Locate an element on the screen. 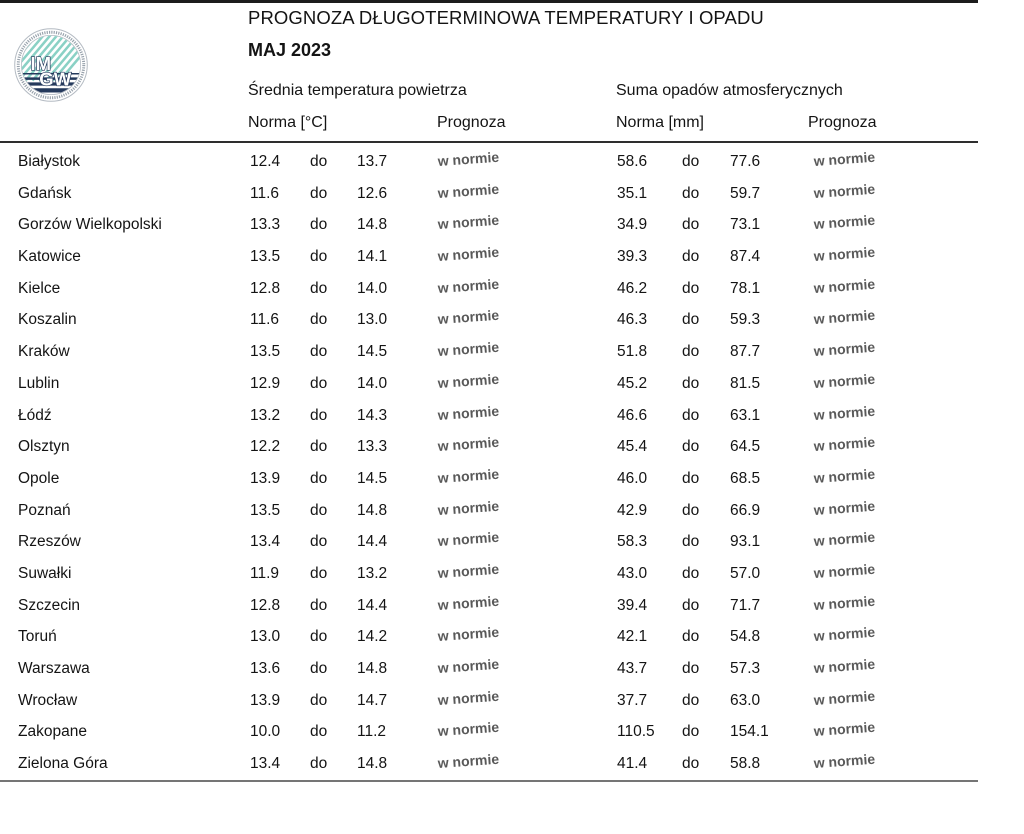 This screenshot has width=1024, height=834. precip-norm-min: 37.7 is located at coordinates (632, 700).